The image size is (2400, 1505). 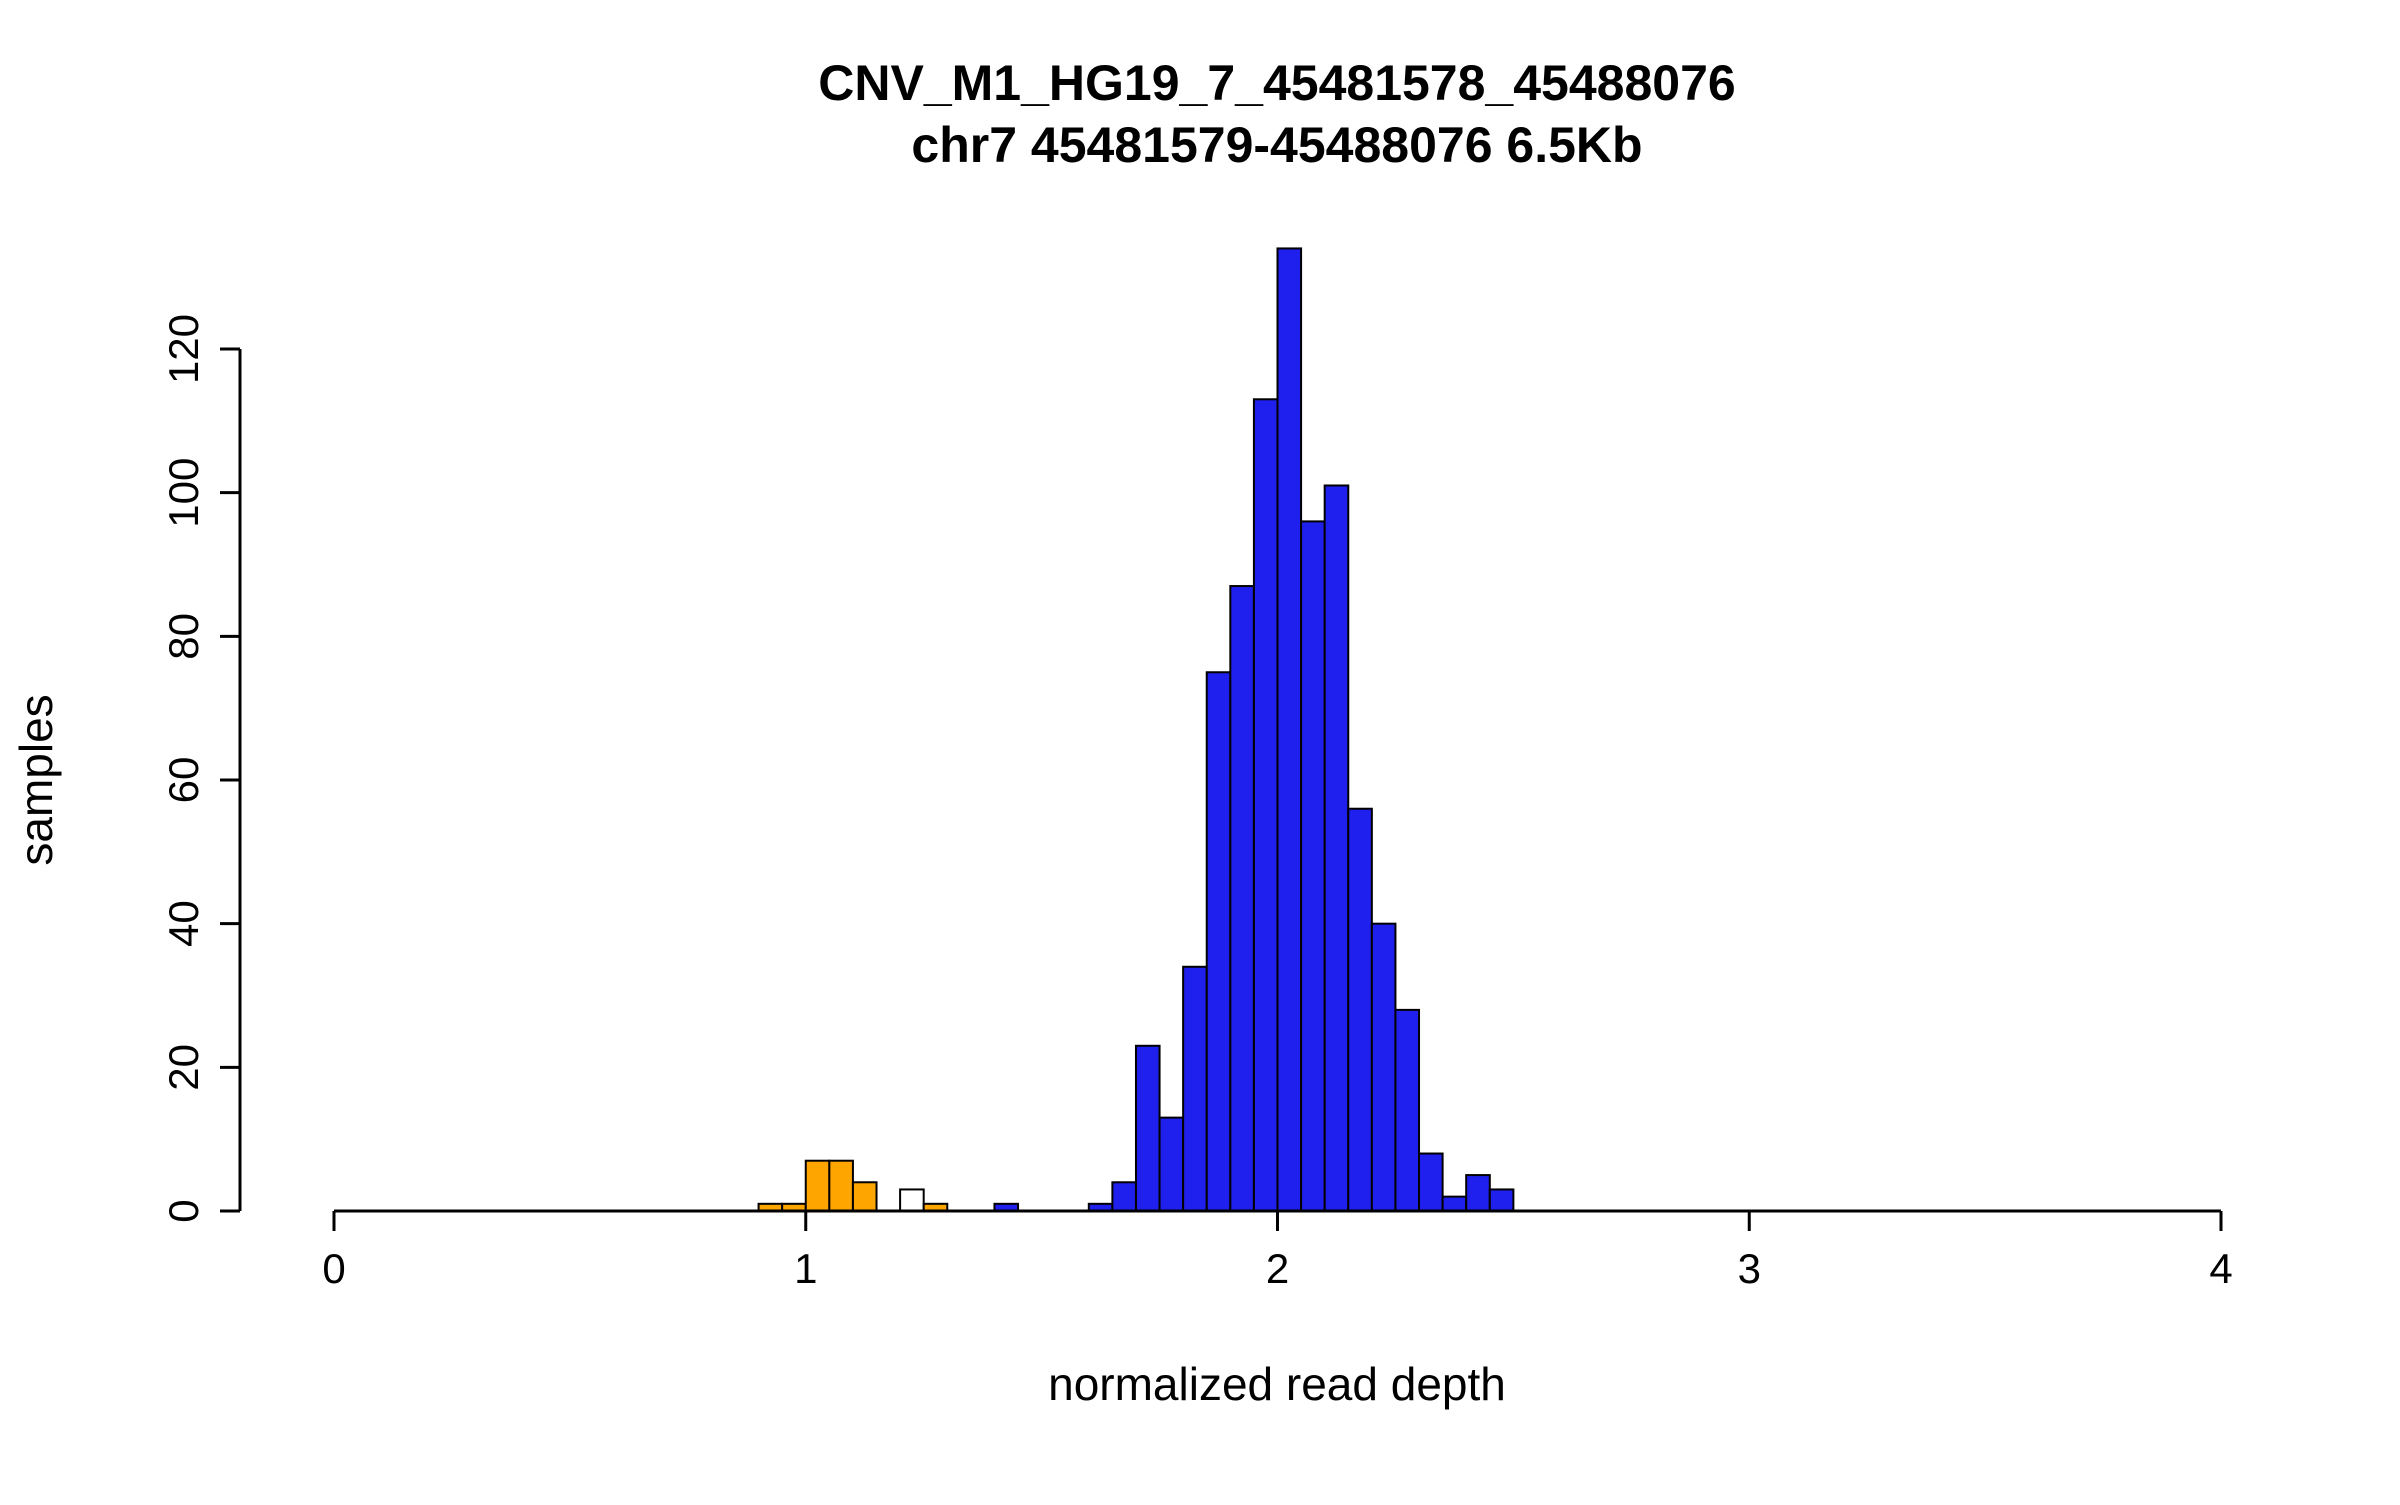 What do you see at coordinates (1749, 1268) in the screenshot?
I see `x-tick-label: 3` at bounding box center [1749, 1268].